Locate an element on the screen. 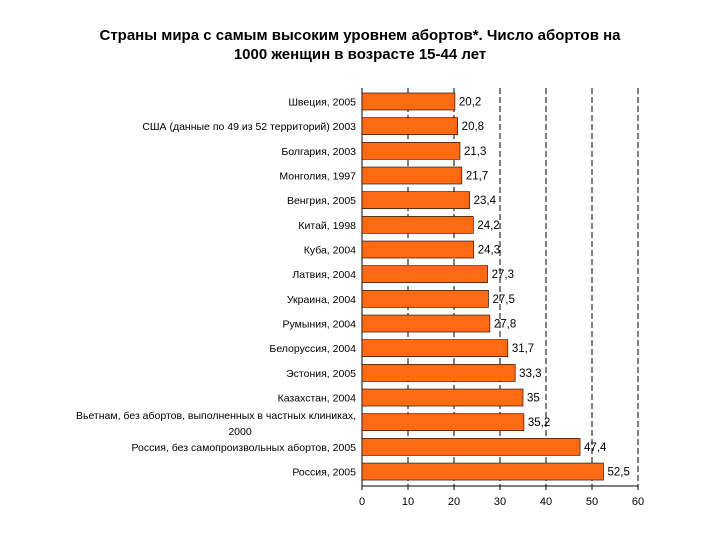  value-label-4: 23,4 is located at coordinates (485, 201).